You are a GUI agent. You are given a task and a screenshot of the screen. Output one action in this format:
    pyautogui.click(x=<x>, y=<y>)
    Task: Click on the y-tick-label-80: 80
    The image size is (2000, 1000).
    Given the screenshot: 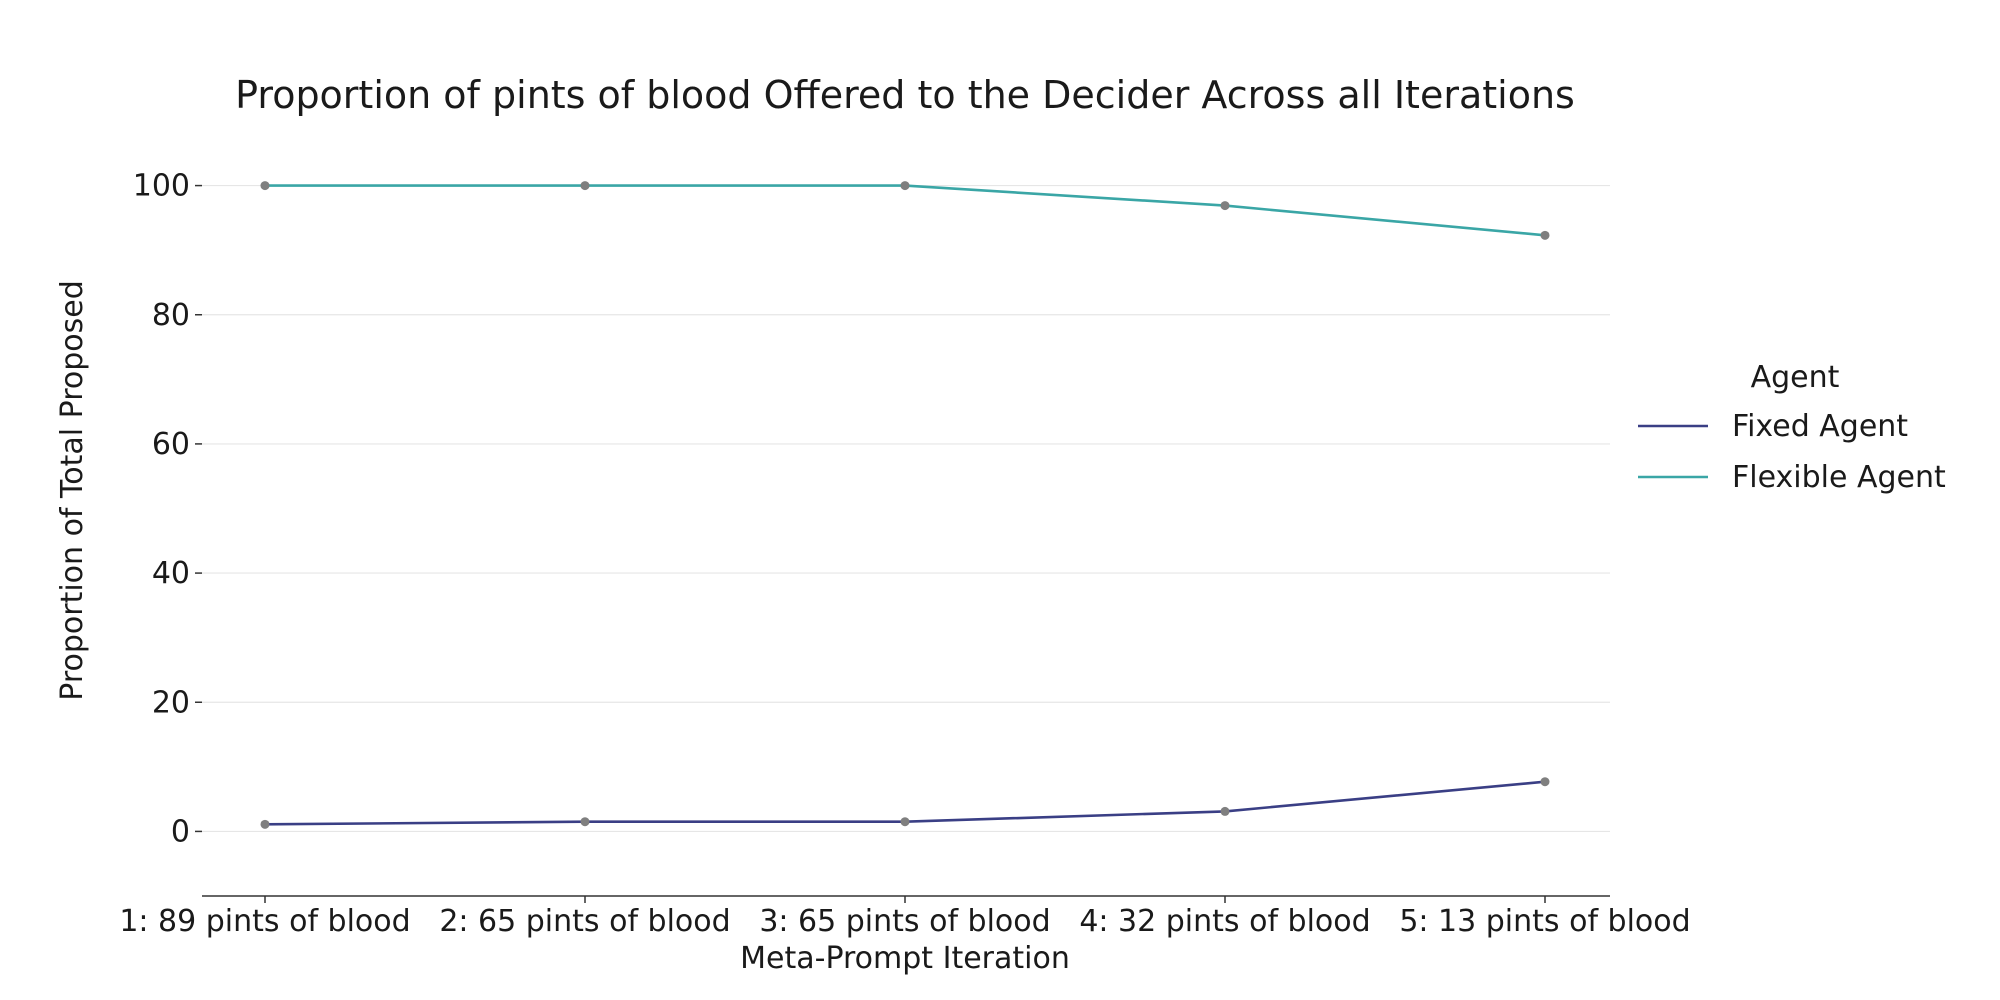 What is the action you would take?
    pyautogui.click(x=171, y=315)
    